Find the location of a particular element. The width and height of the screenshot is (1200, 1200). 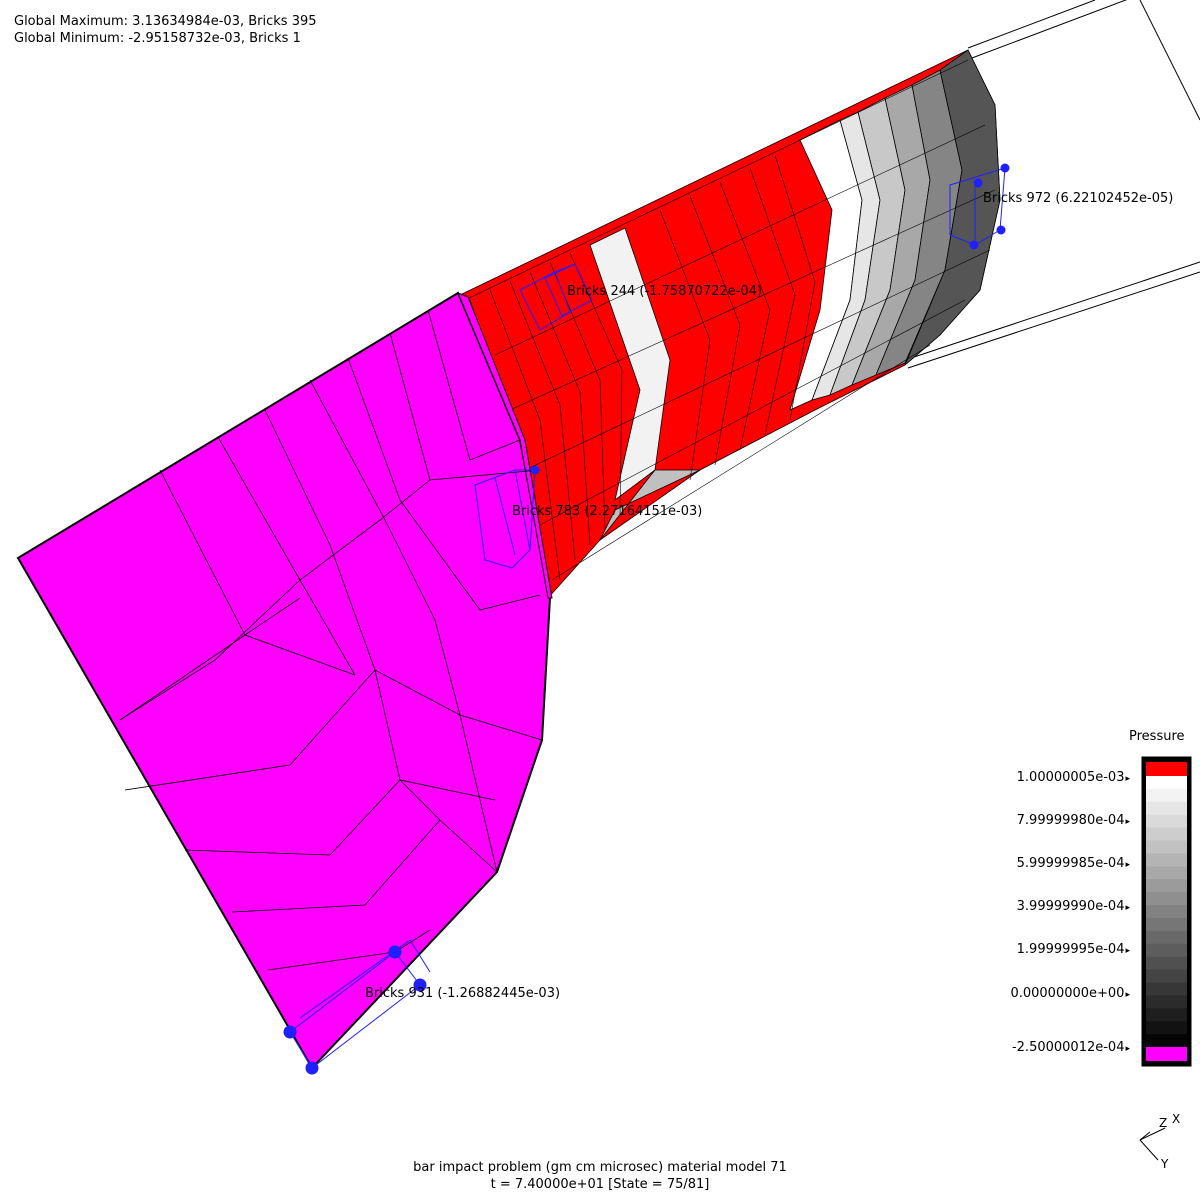

legend-label-2: 7.99999980e-04 is located at coordinates (1073, 820).